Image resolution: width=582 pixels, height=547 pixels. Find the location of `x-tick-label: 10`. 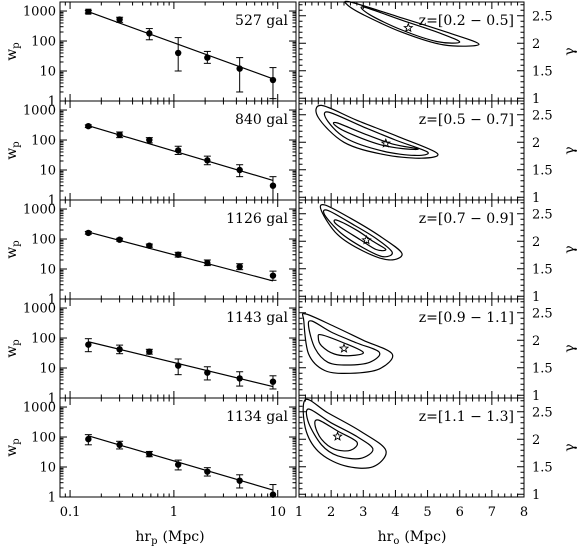

x-tick-label: 10 is located at coordinates (277, 512).